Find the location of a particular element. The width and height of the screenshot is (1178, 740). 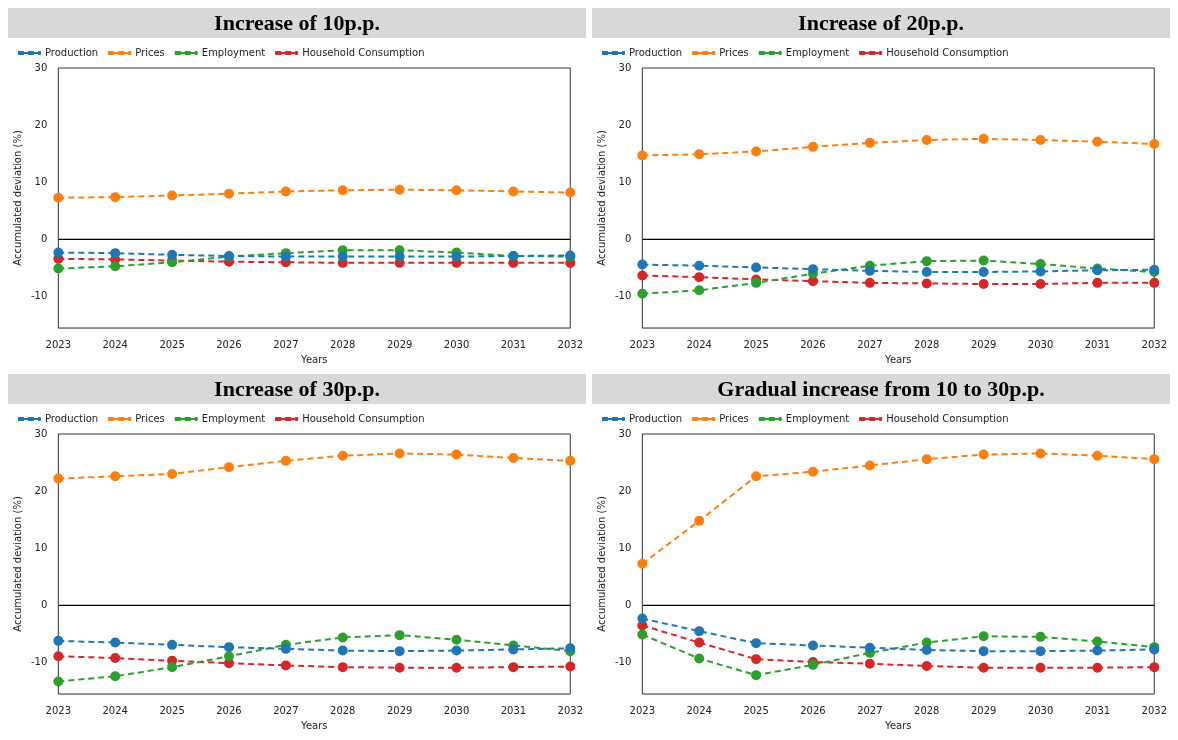

chart-title: Gradual increase from 10 to 30p.p. is located at coordinates (881, 389).